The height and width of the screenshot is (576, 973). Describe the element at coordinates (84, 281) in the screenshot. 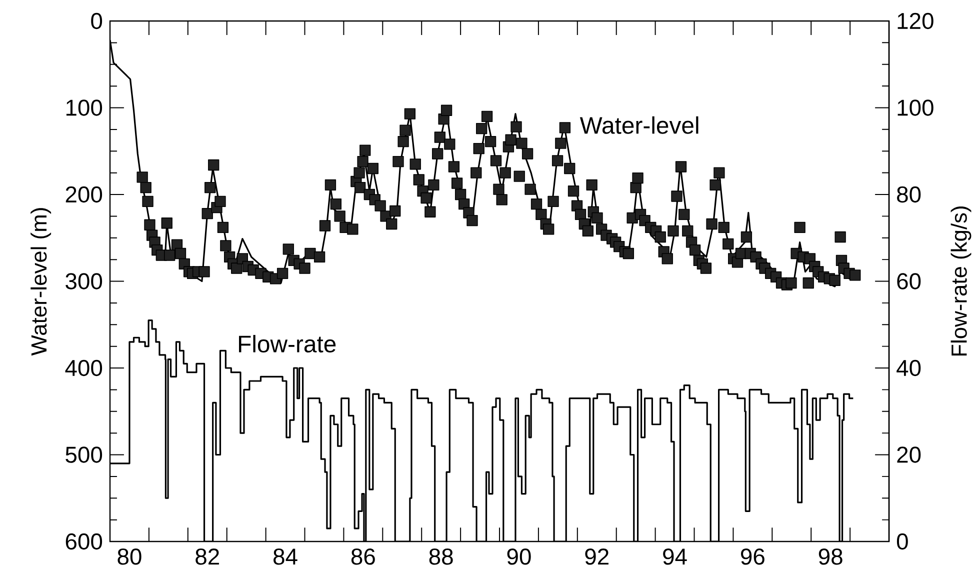

I see `y-tick-label: 300` at that location.